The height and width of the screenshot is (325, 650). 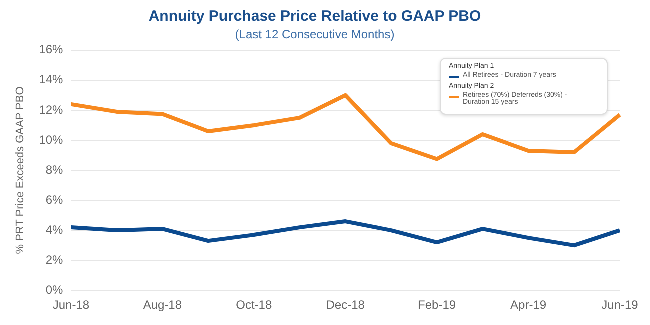 I want to click on x-tick-label: Dec-18, so click(x=346, y=305).